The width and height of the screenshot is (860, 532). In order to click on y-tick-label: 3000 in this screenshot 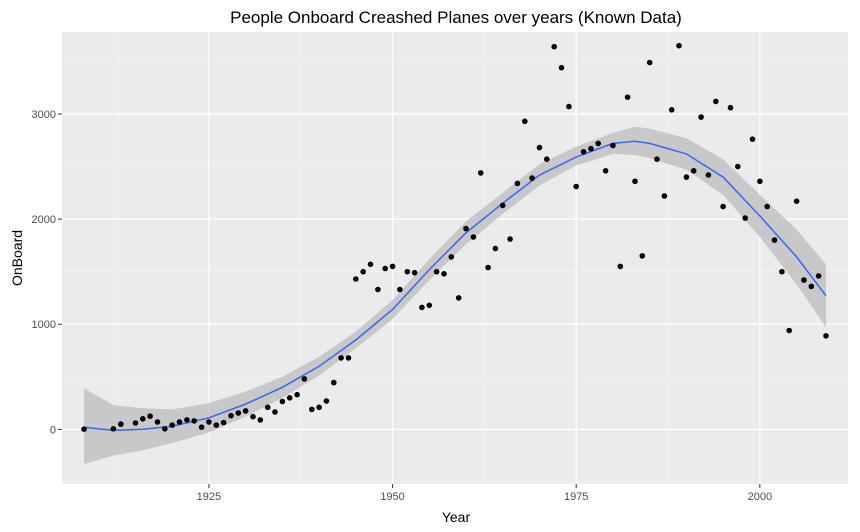, I will do `click(44, 115)`.